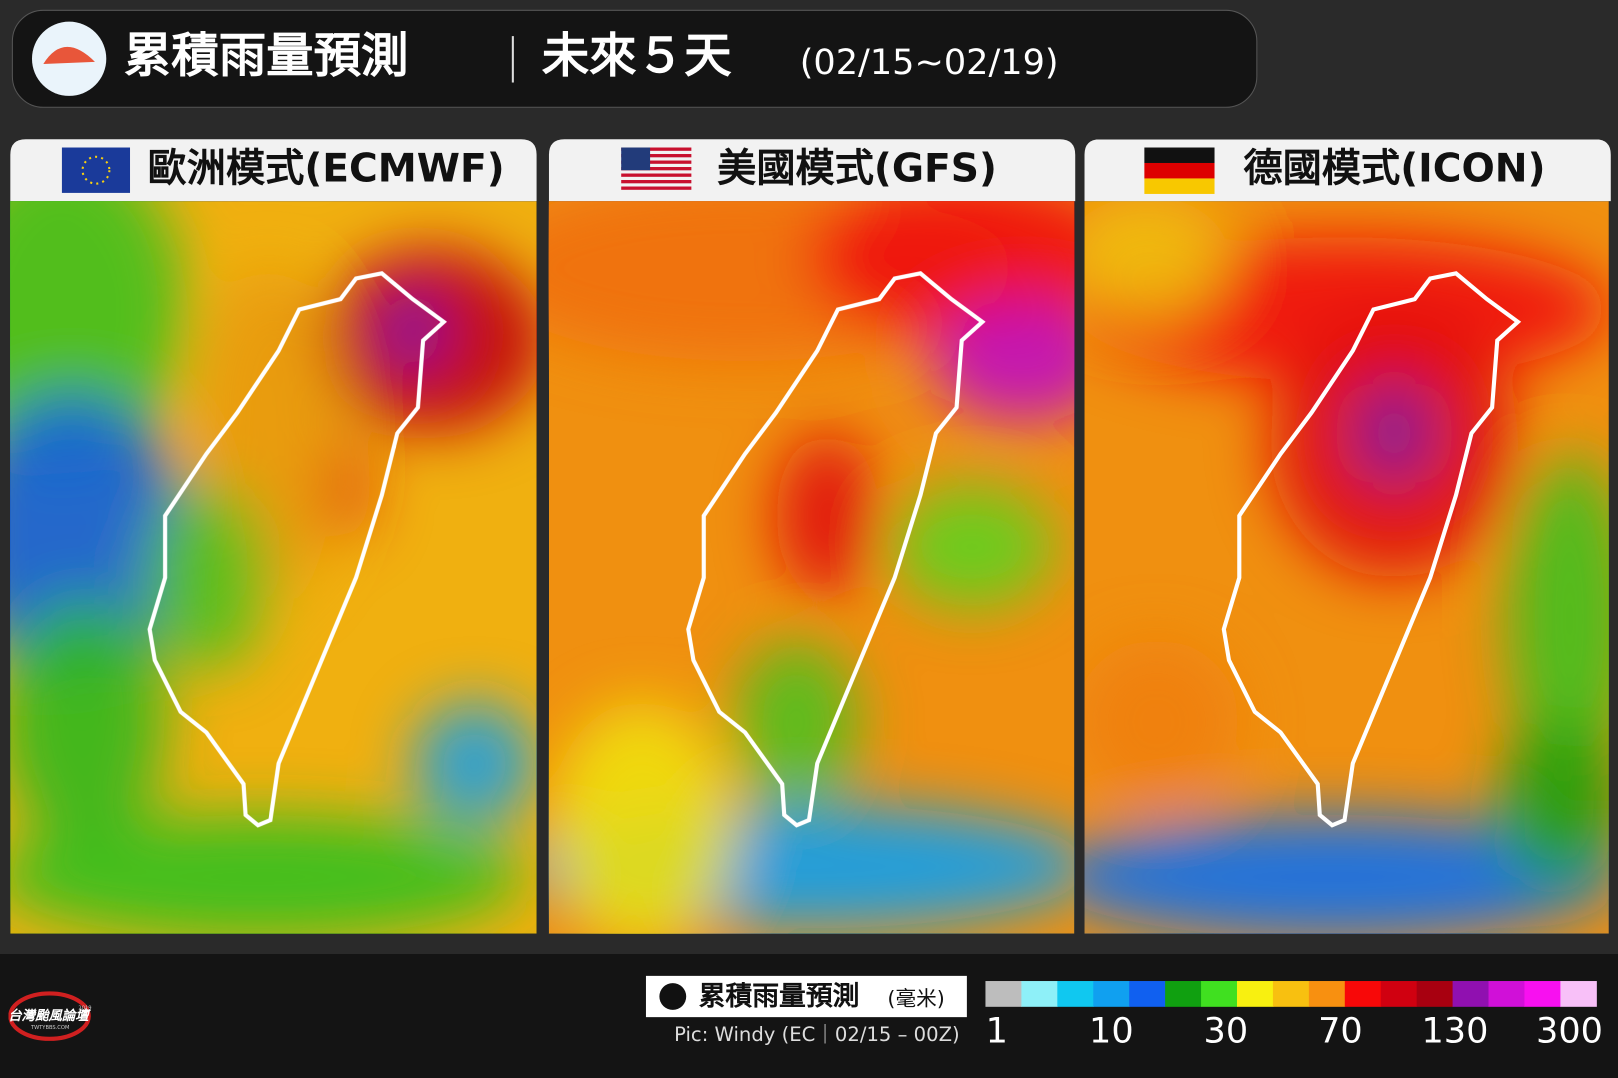  Describe the element at coordinates (997, 1031) in the screenshot. I see `colorbar-label: 1` at that location.